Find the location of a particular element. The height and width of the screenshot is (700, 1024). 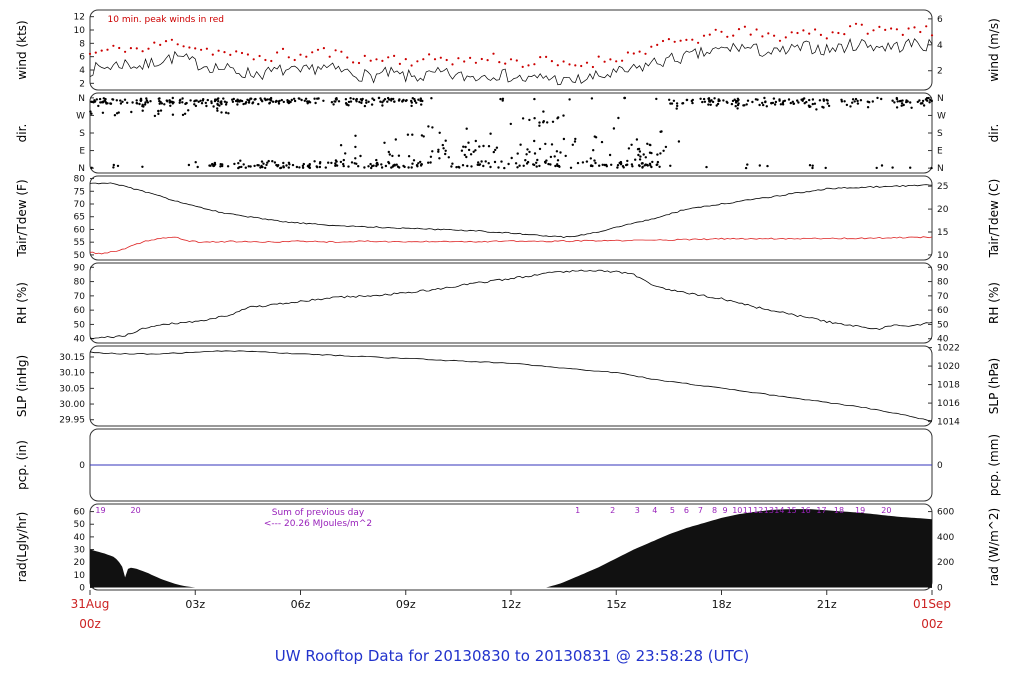

cum-label: 19 is located at coordinates (100, 510).